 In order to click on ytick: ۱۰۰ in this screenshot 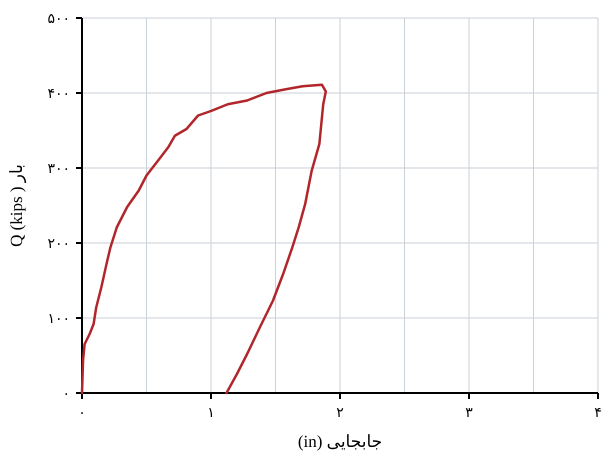, I will do `click(58, 319)`.